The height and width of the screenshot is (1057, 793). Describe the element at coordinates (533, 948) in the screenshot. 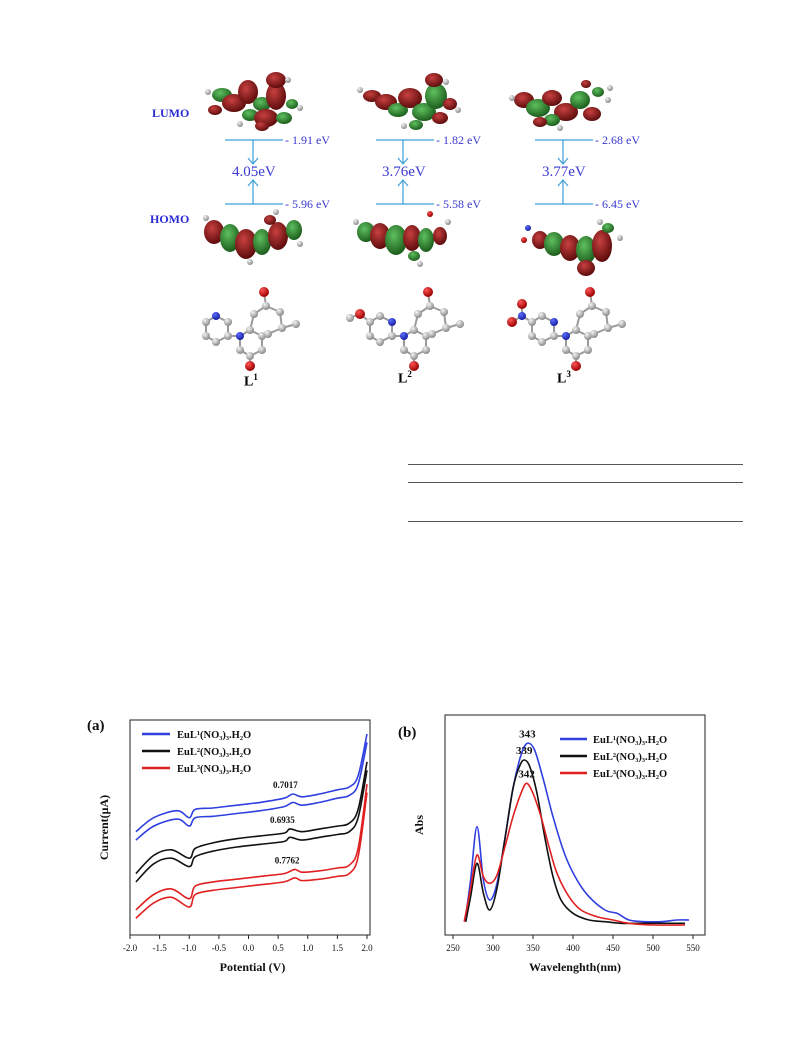

I see `x-tick-label: 350` at that location.